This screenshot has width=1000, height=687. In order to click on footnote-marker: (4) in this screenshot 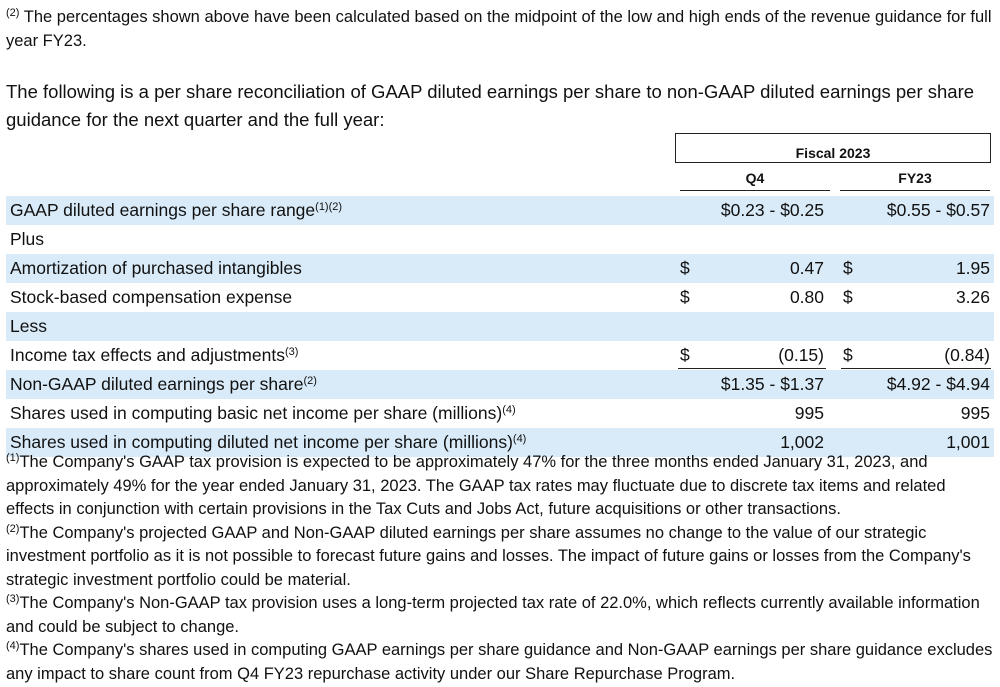, I will do `click(13, 646)`.